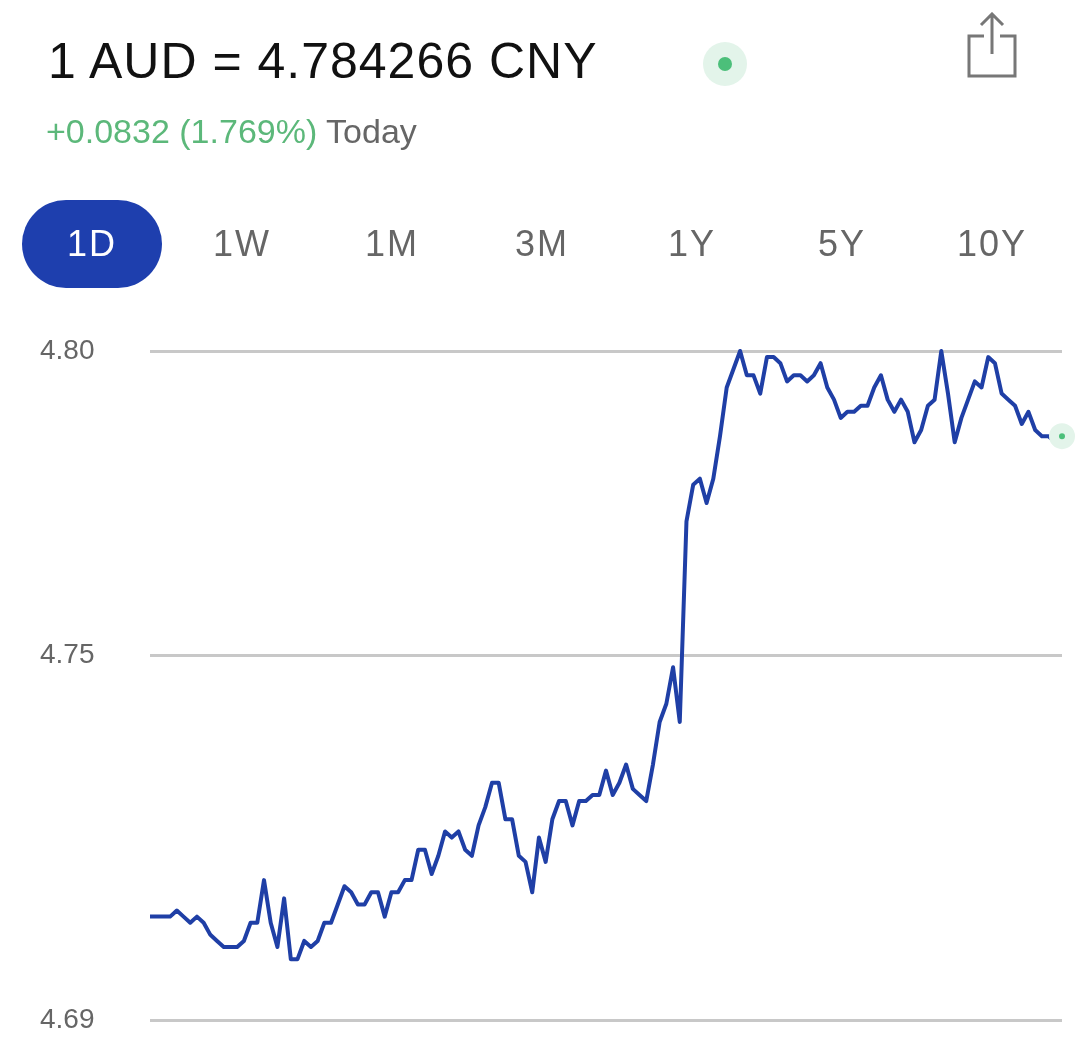 This screenshot has height=1055, width=1080. What do you see at coordinates (691, 244) in the screenshot?
I see `text: 1Y` at bounding box center [691, 244].